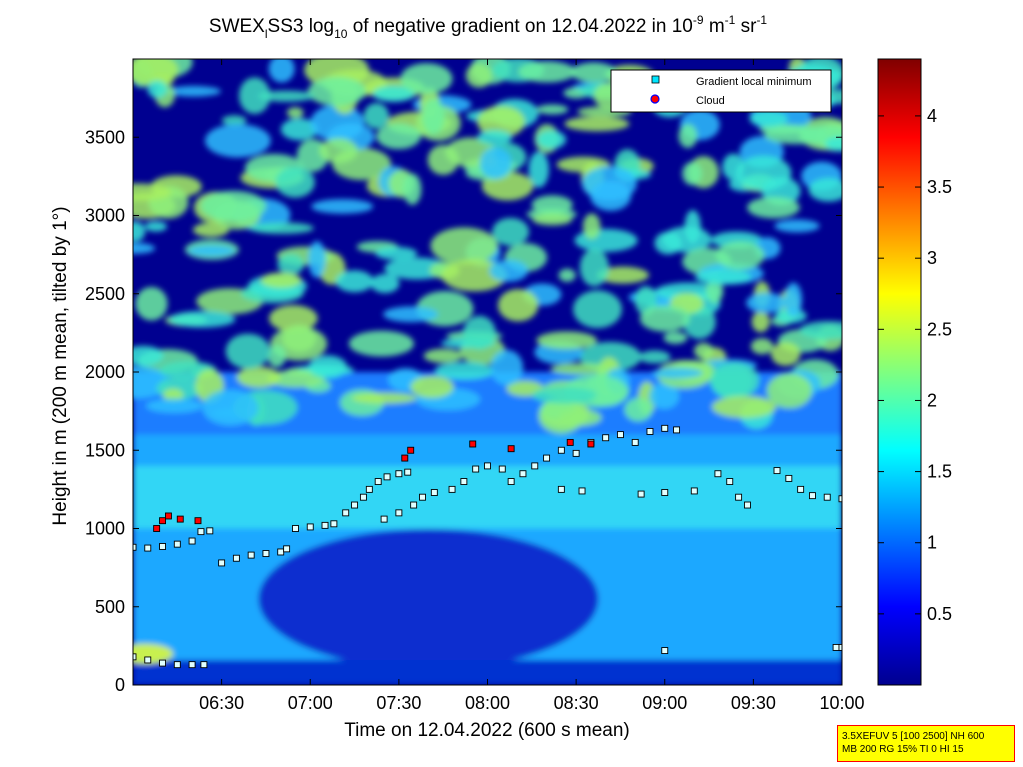 This screenshot has width=1023, height=767. I want to click on colorbar-tick-label: 4, so click(932, 116).